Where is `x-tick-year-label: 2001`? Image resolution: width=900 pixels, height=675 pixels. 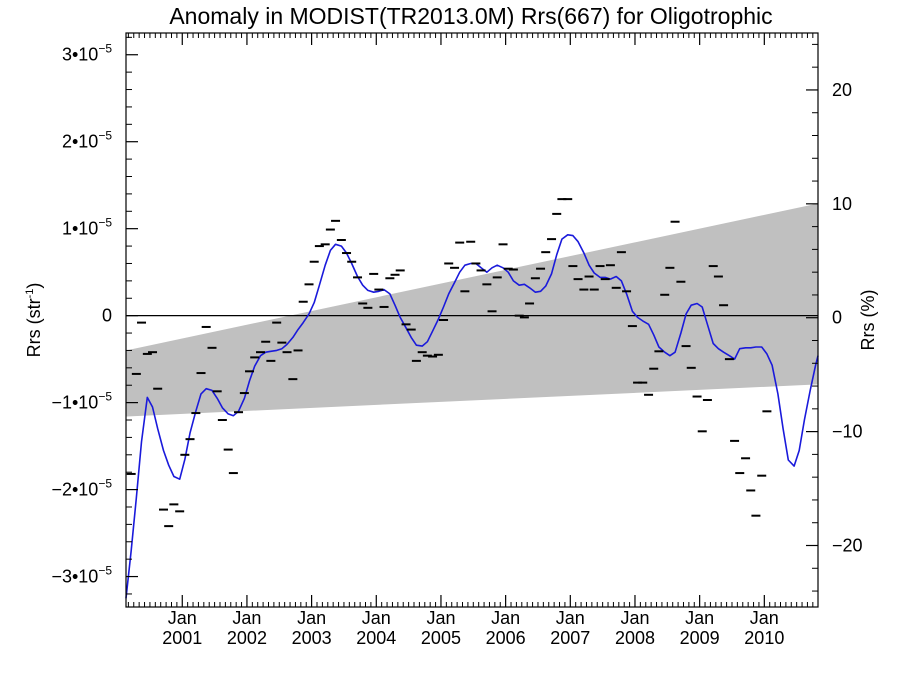 x-tick-year-label: 2001 is located at coordinates (182, 638).